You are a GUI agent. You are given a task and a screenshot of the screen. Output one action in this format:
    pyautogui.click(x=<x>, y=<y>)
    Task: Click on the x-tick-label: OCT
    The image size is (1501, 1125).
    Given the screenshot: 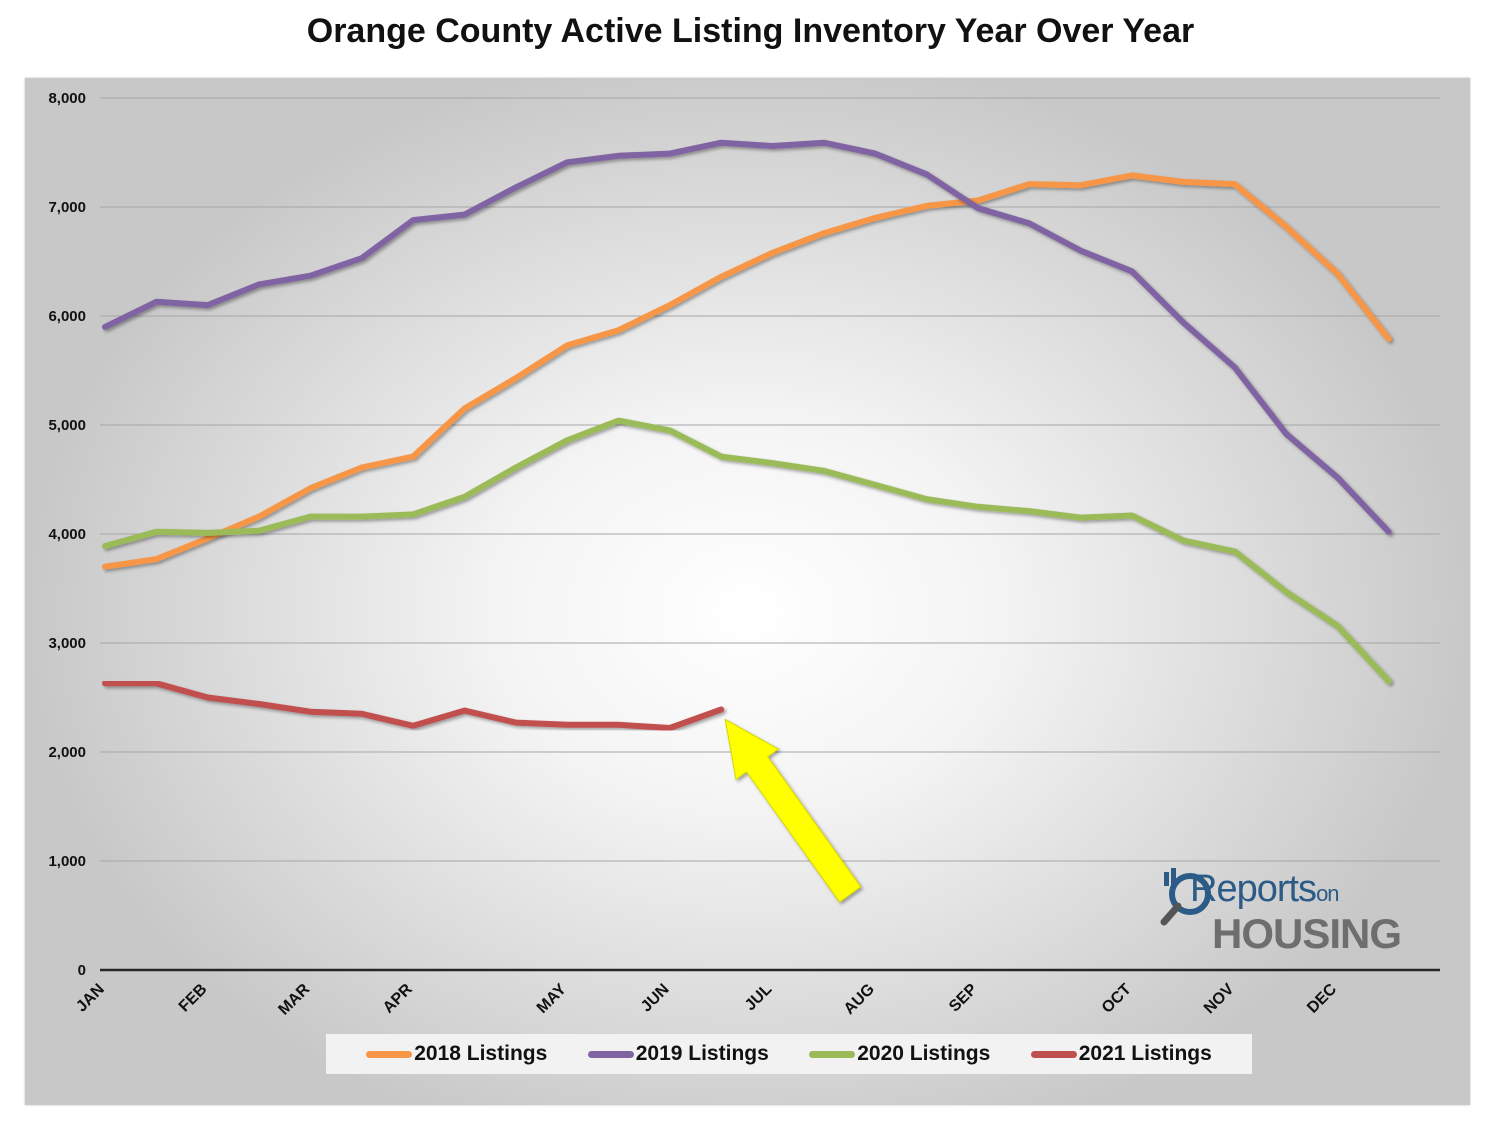 What is the action you would take?
    pyautogui.click(x=1117, y=999)
    